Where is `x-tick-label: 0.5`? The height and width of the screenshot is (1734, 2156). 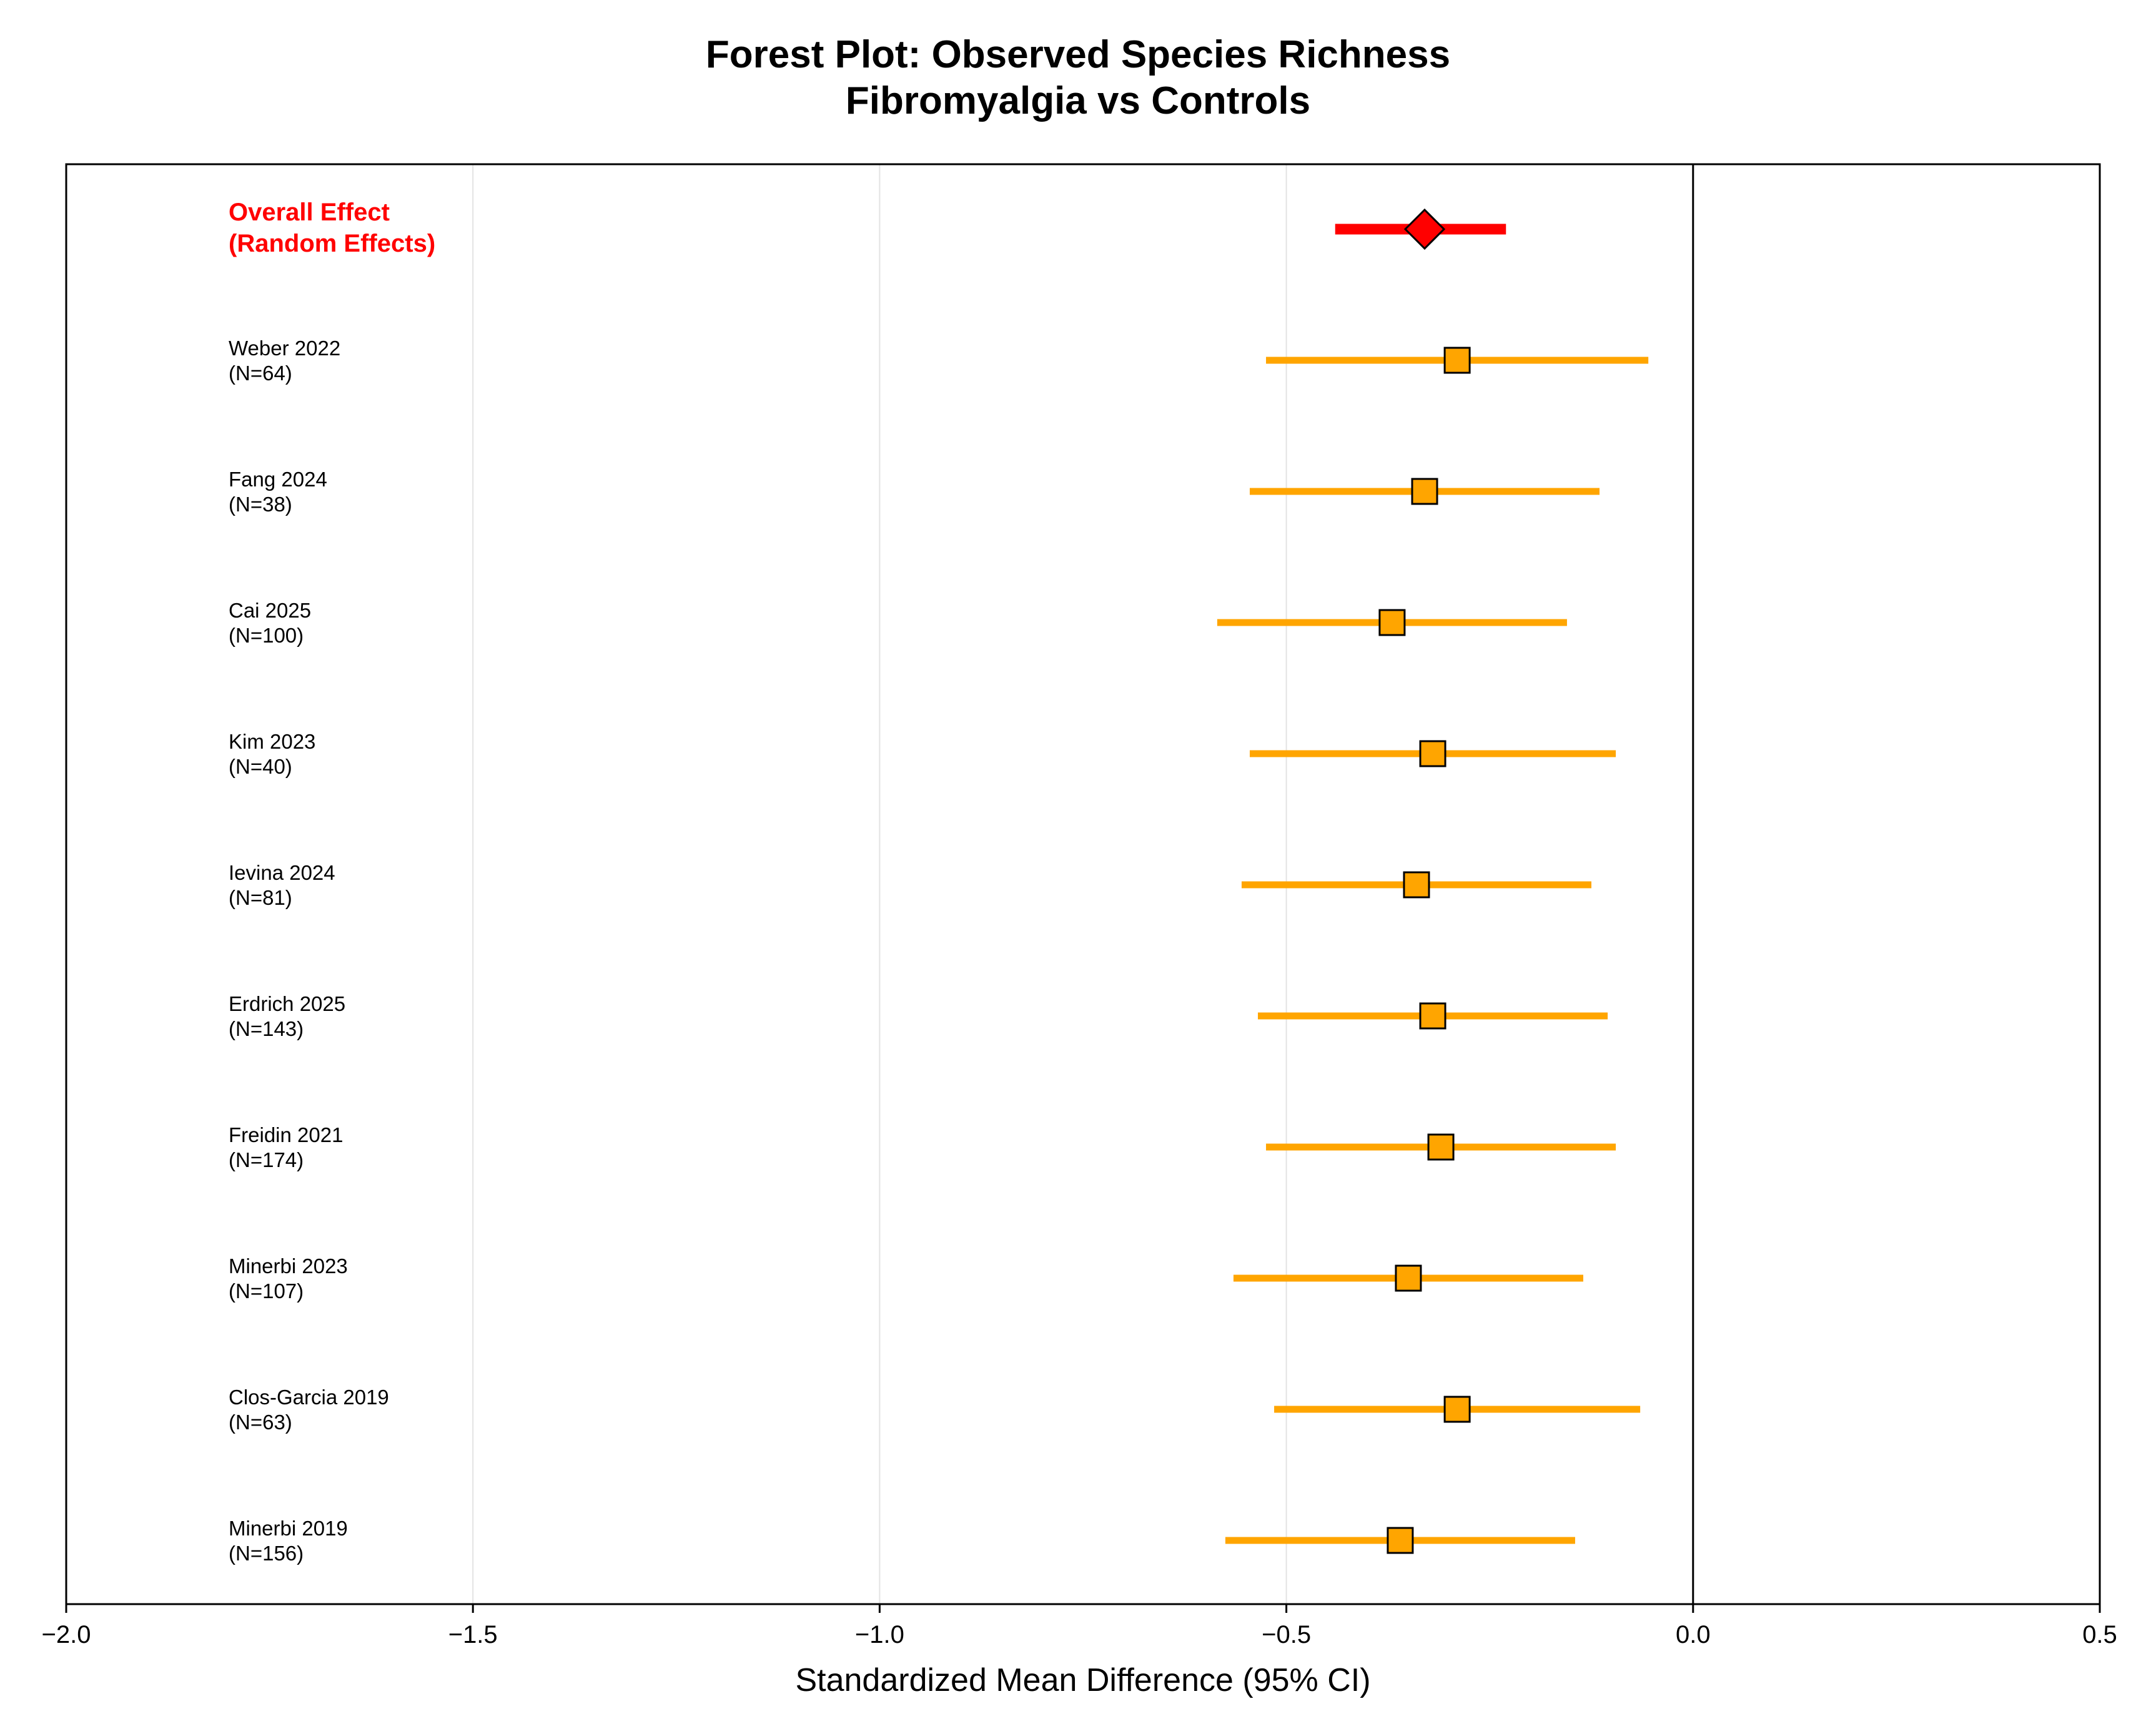
x-tick-label: 0.5 is located at coordinates (2099, 1635).